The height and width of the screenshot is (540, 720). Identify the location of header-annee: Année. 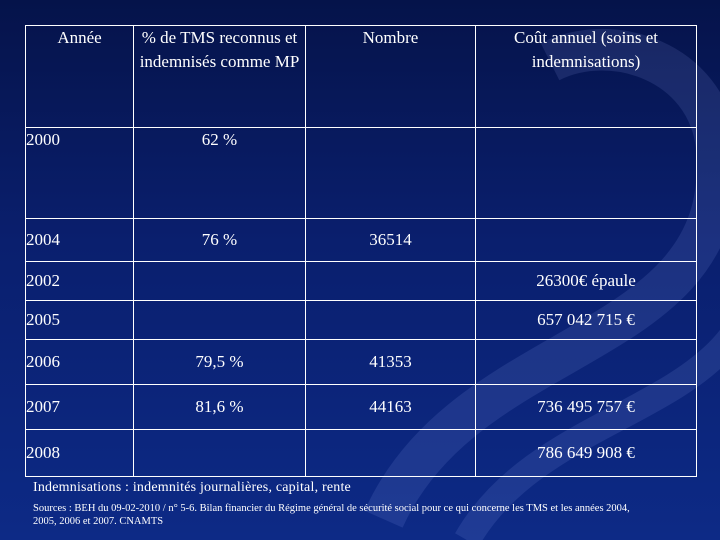
(79, 76).